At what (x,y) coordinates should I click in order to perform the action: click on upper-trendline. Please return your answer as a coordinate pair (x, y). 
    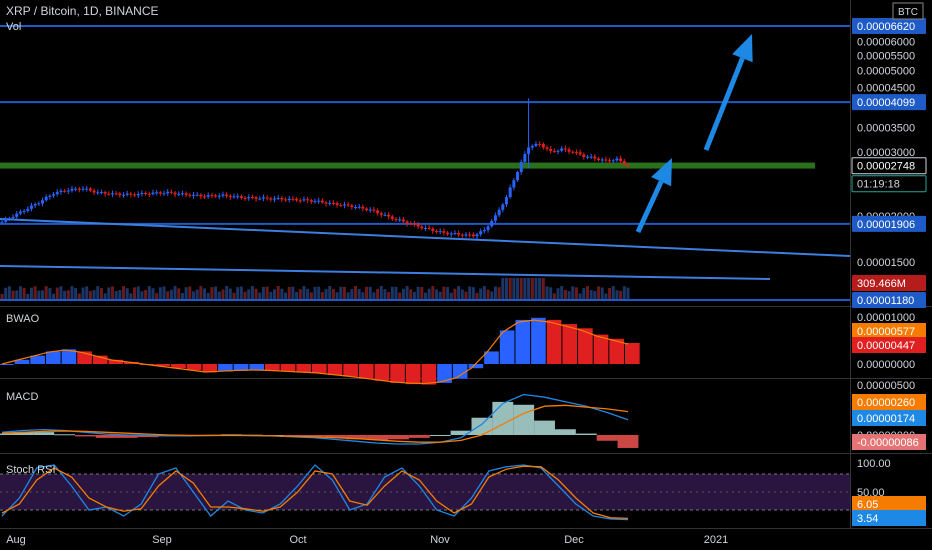
    Looking at the image, I should click on (425, 237).